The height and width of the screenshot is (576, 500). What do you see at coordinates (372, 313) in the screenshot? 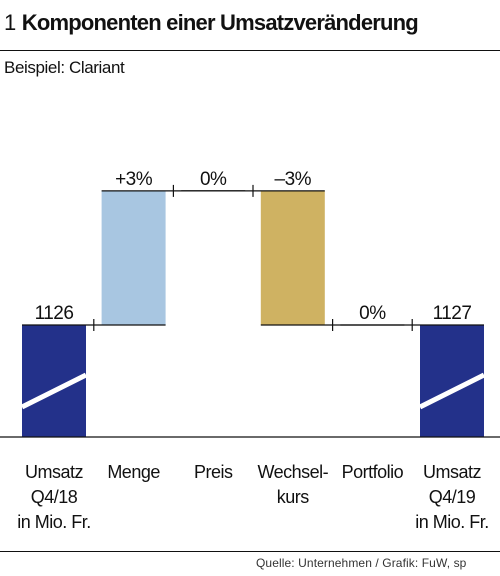
I see `data-label-portfolio: 0%` at bounding box center [372, 313].